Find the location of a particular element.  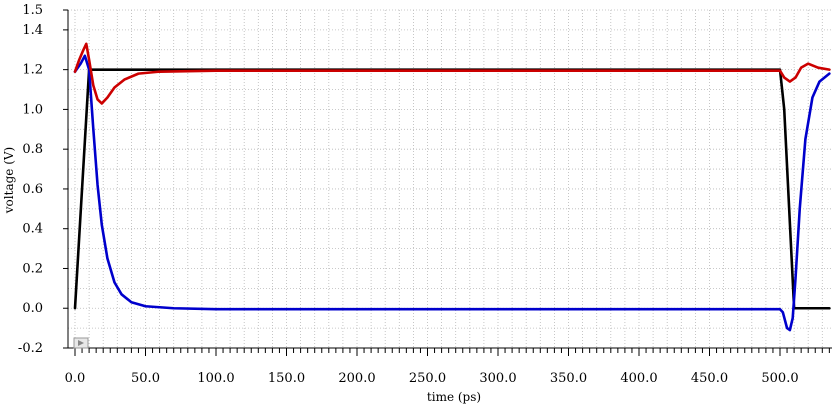

y-tick-label: 0.4 is located at coordinates (32, 229).